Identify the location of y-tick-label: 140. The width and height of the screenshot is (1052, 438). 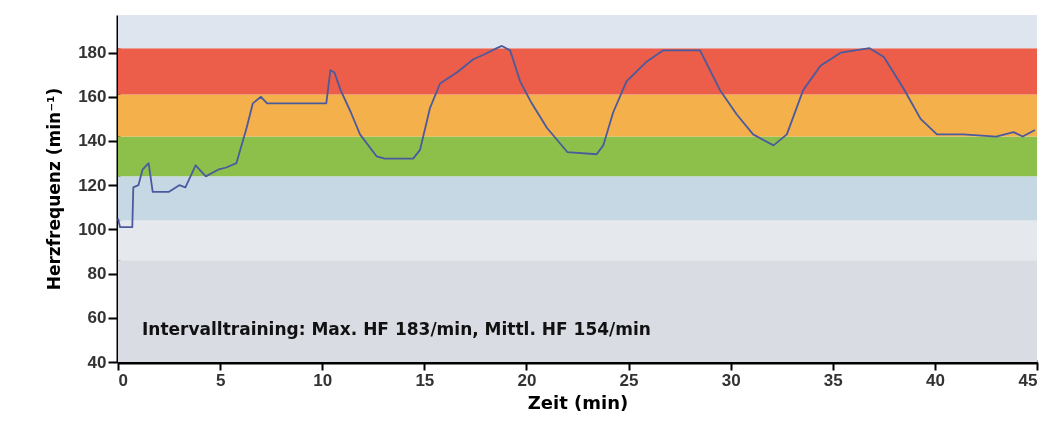
(92, 141).